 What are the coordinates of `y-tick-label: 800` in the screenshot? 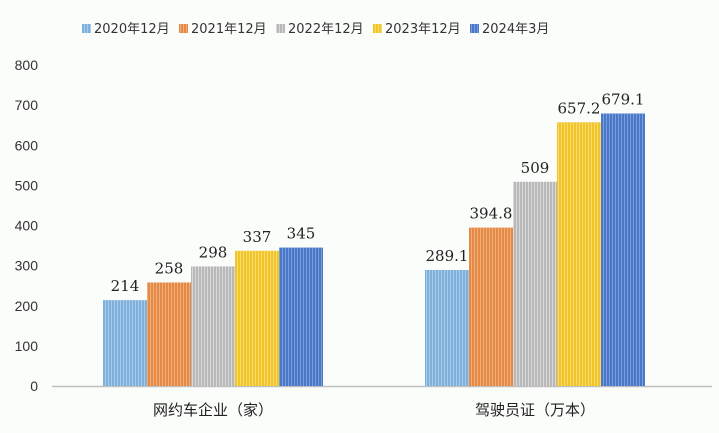 It's located at (27, 65).